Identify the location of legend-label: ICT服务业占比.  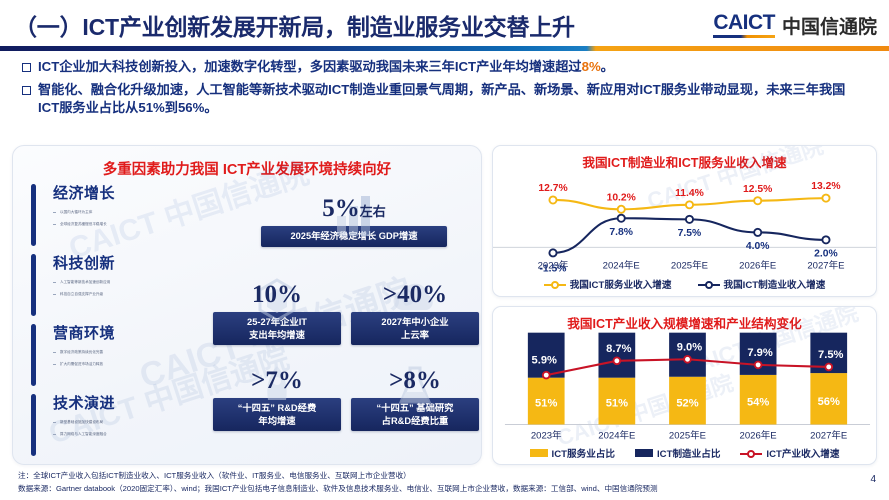
(583, 454).